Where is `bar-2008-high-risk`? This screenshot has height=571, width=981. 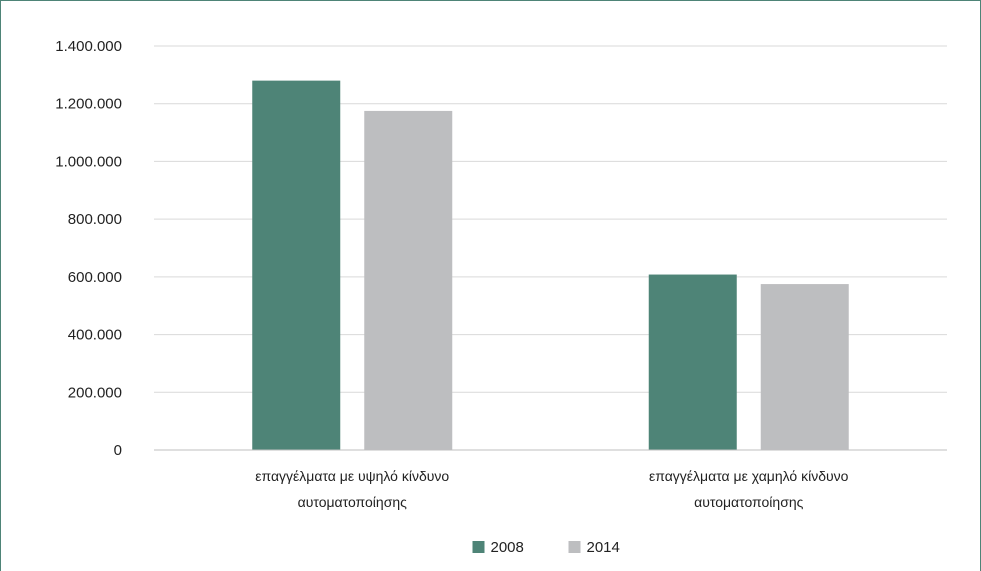 bar-2008-high-risk is located at coordinates (296, 265).